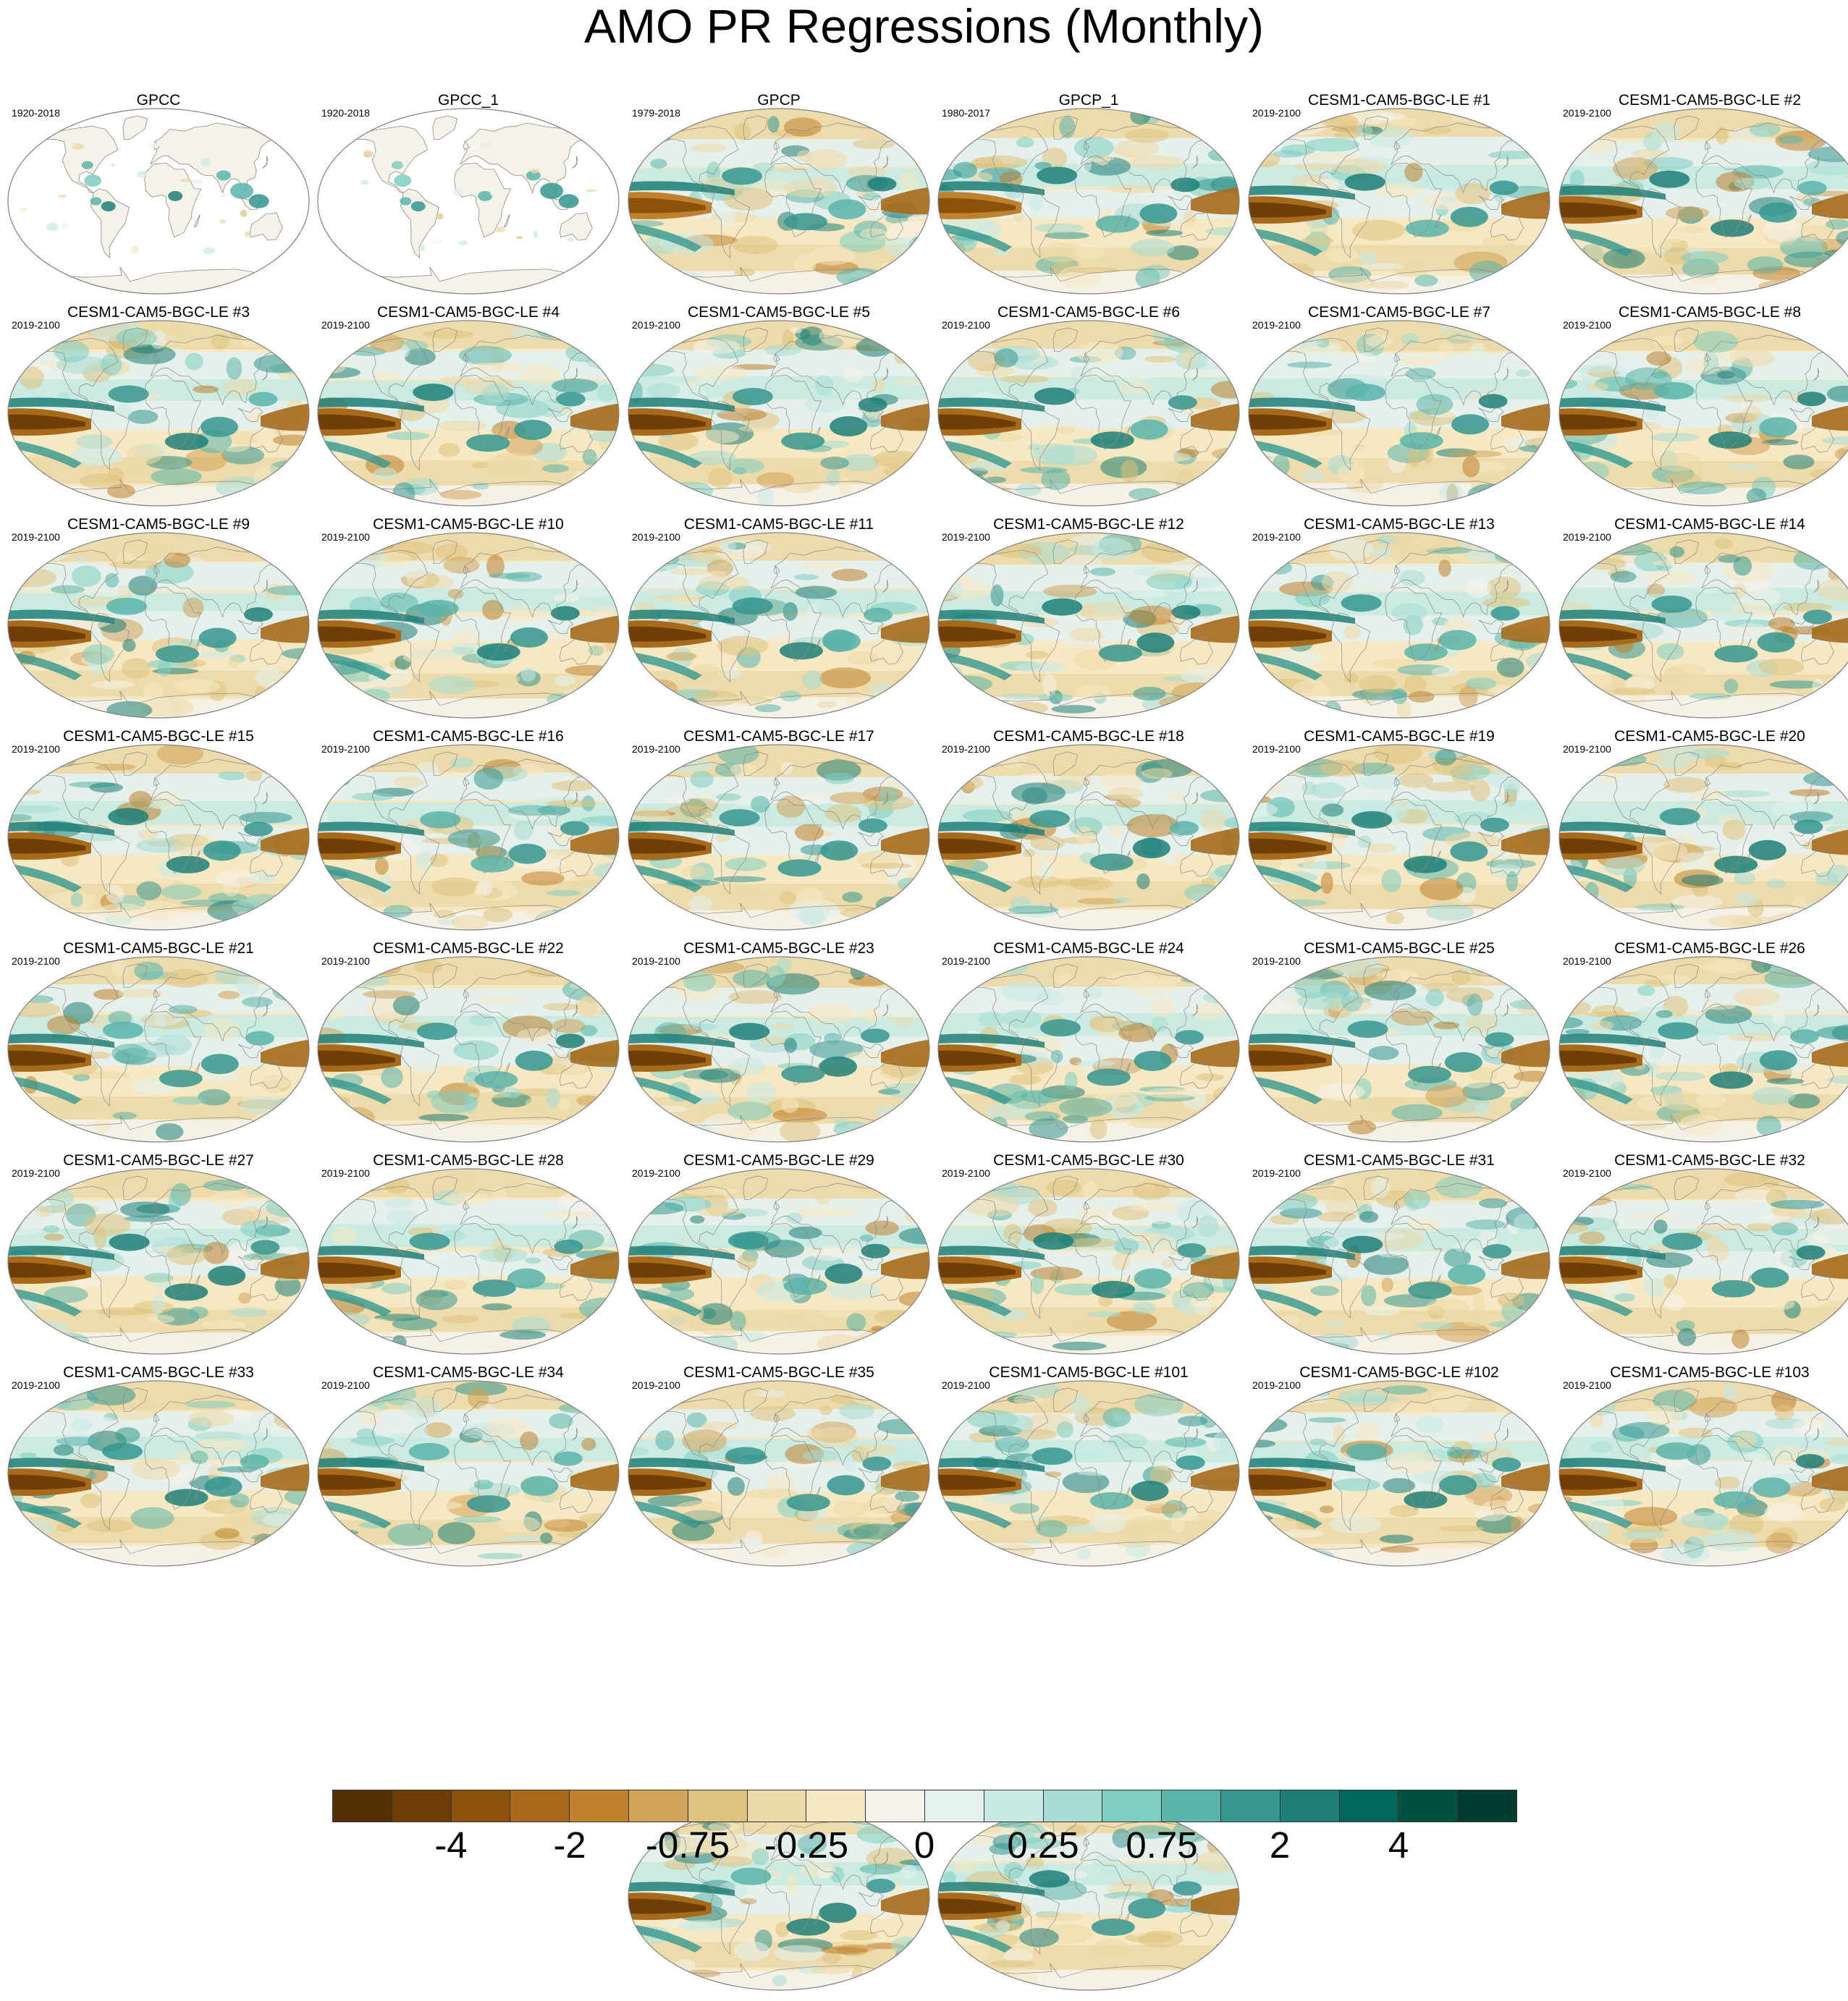 The image size is (1848, 2001). I want to click on map-panel: CESM1-CAM5-BGC-LE #16 2019-2100, so click(468, 834).